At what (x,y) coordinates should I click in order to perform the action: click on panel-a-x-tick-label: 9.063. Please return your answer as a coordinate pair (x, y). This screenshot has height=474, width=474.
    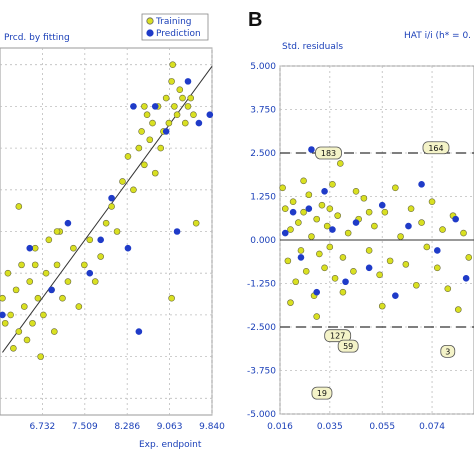
    Looking at the image, I should click on (170, 427).